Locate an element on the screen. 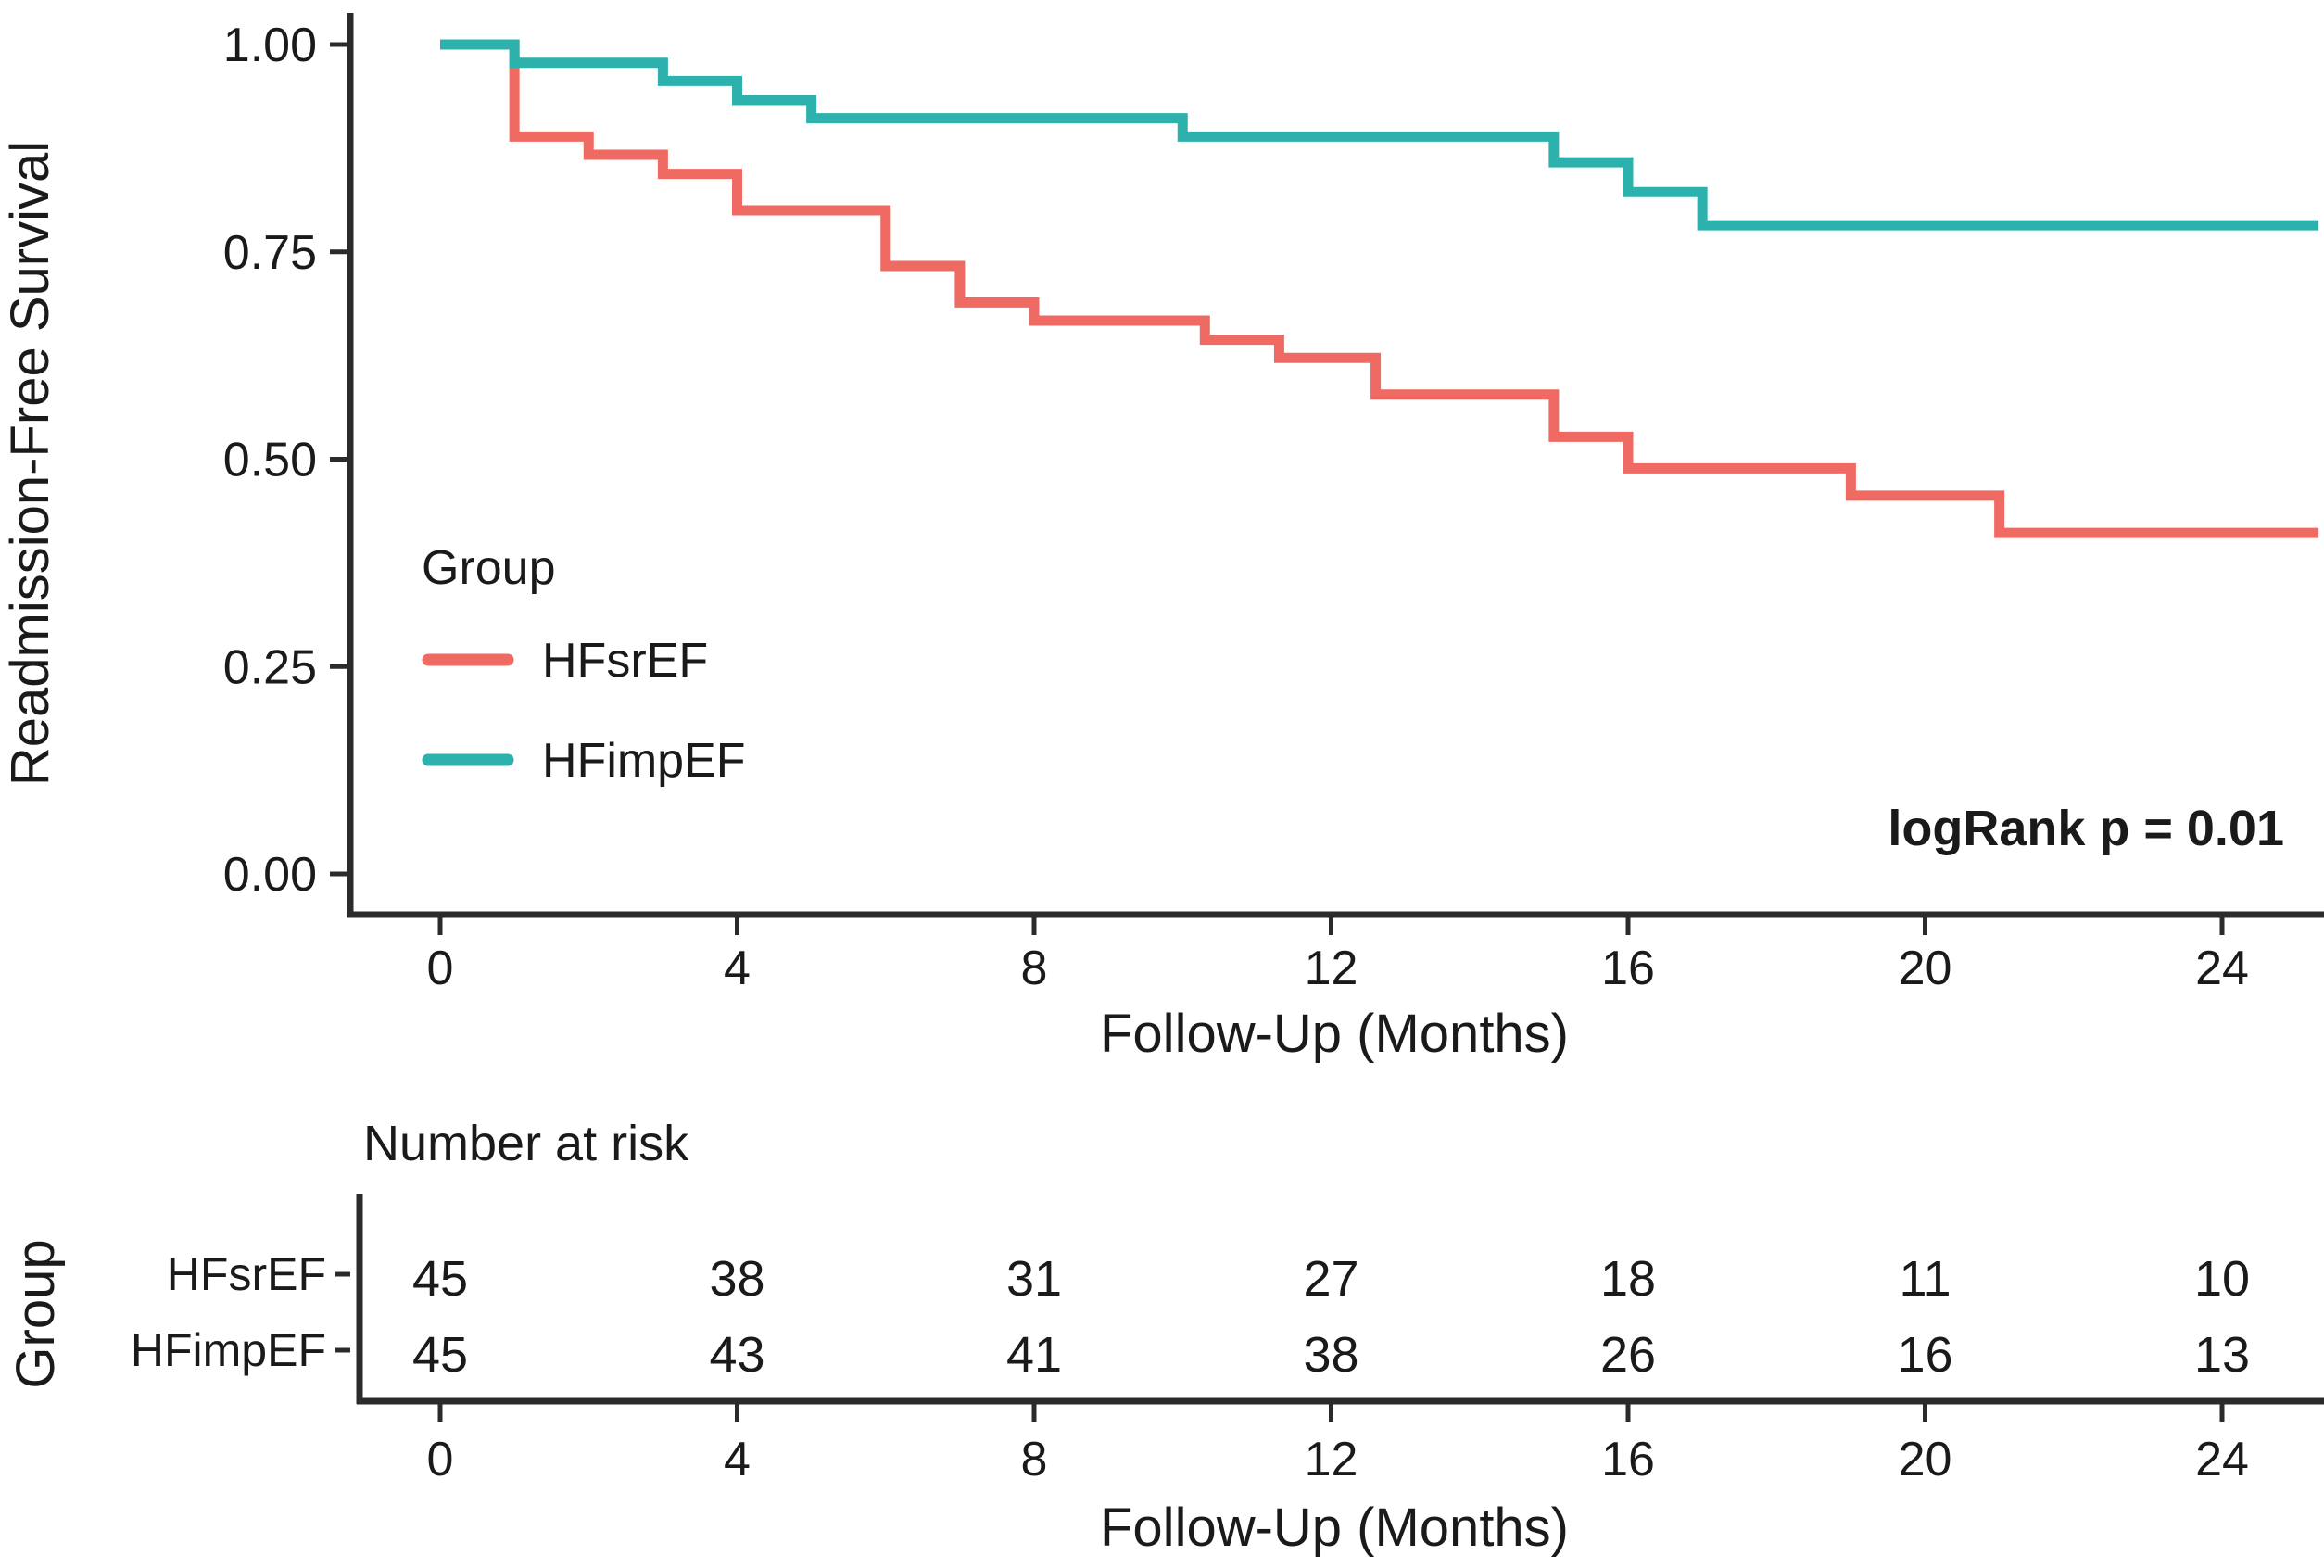 The height and width of the screenshot is (1568, 2324). risk-count: 26 is located at coordinates (1628, 1355).